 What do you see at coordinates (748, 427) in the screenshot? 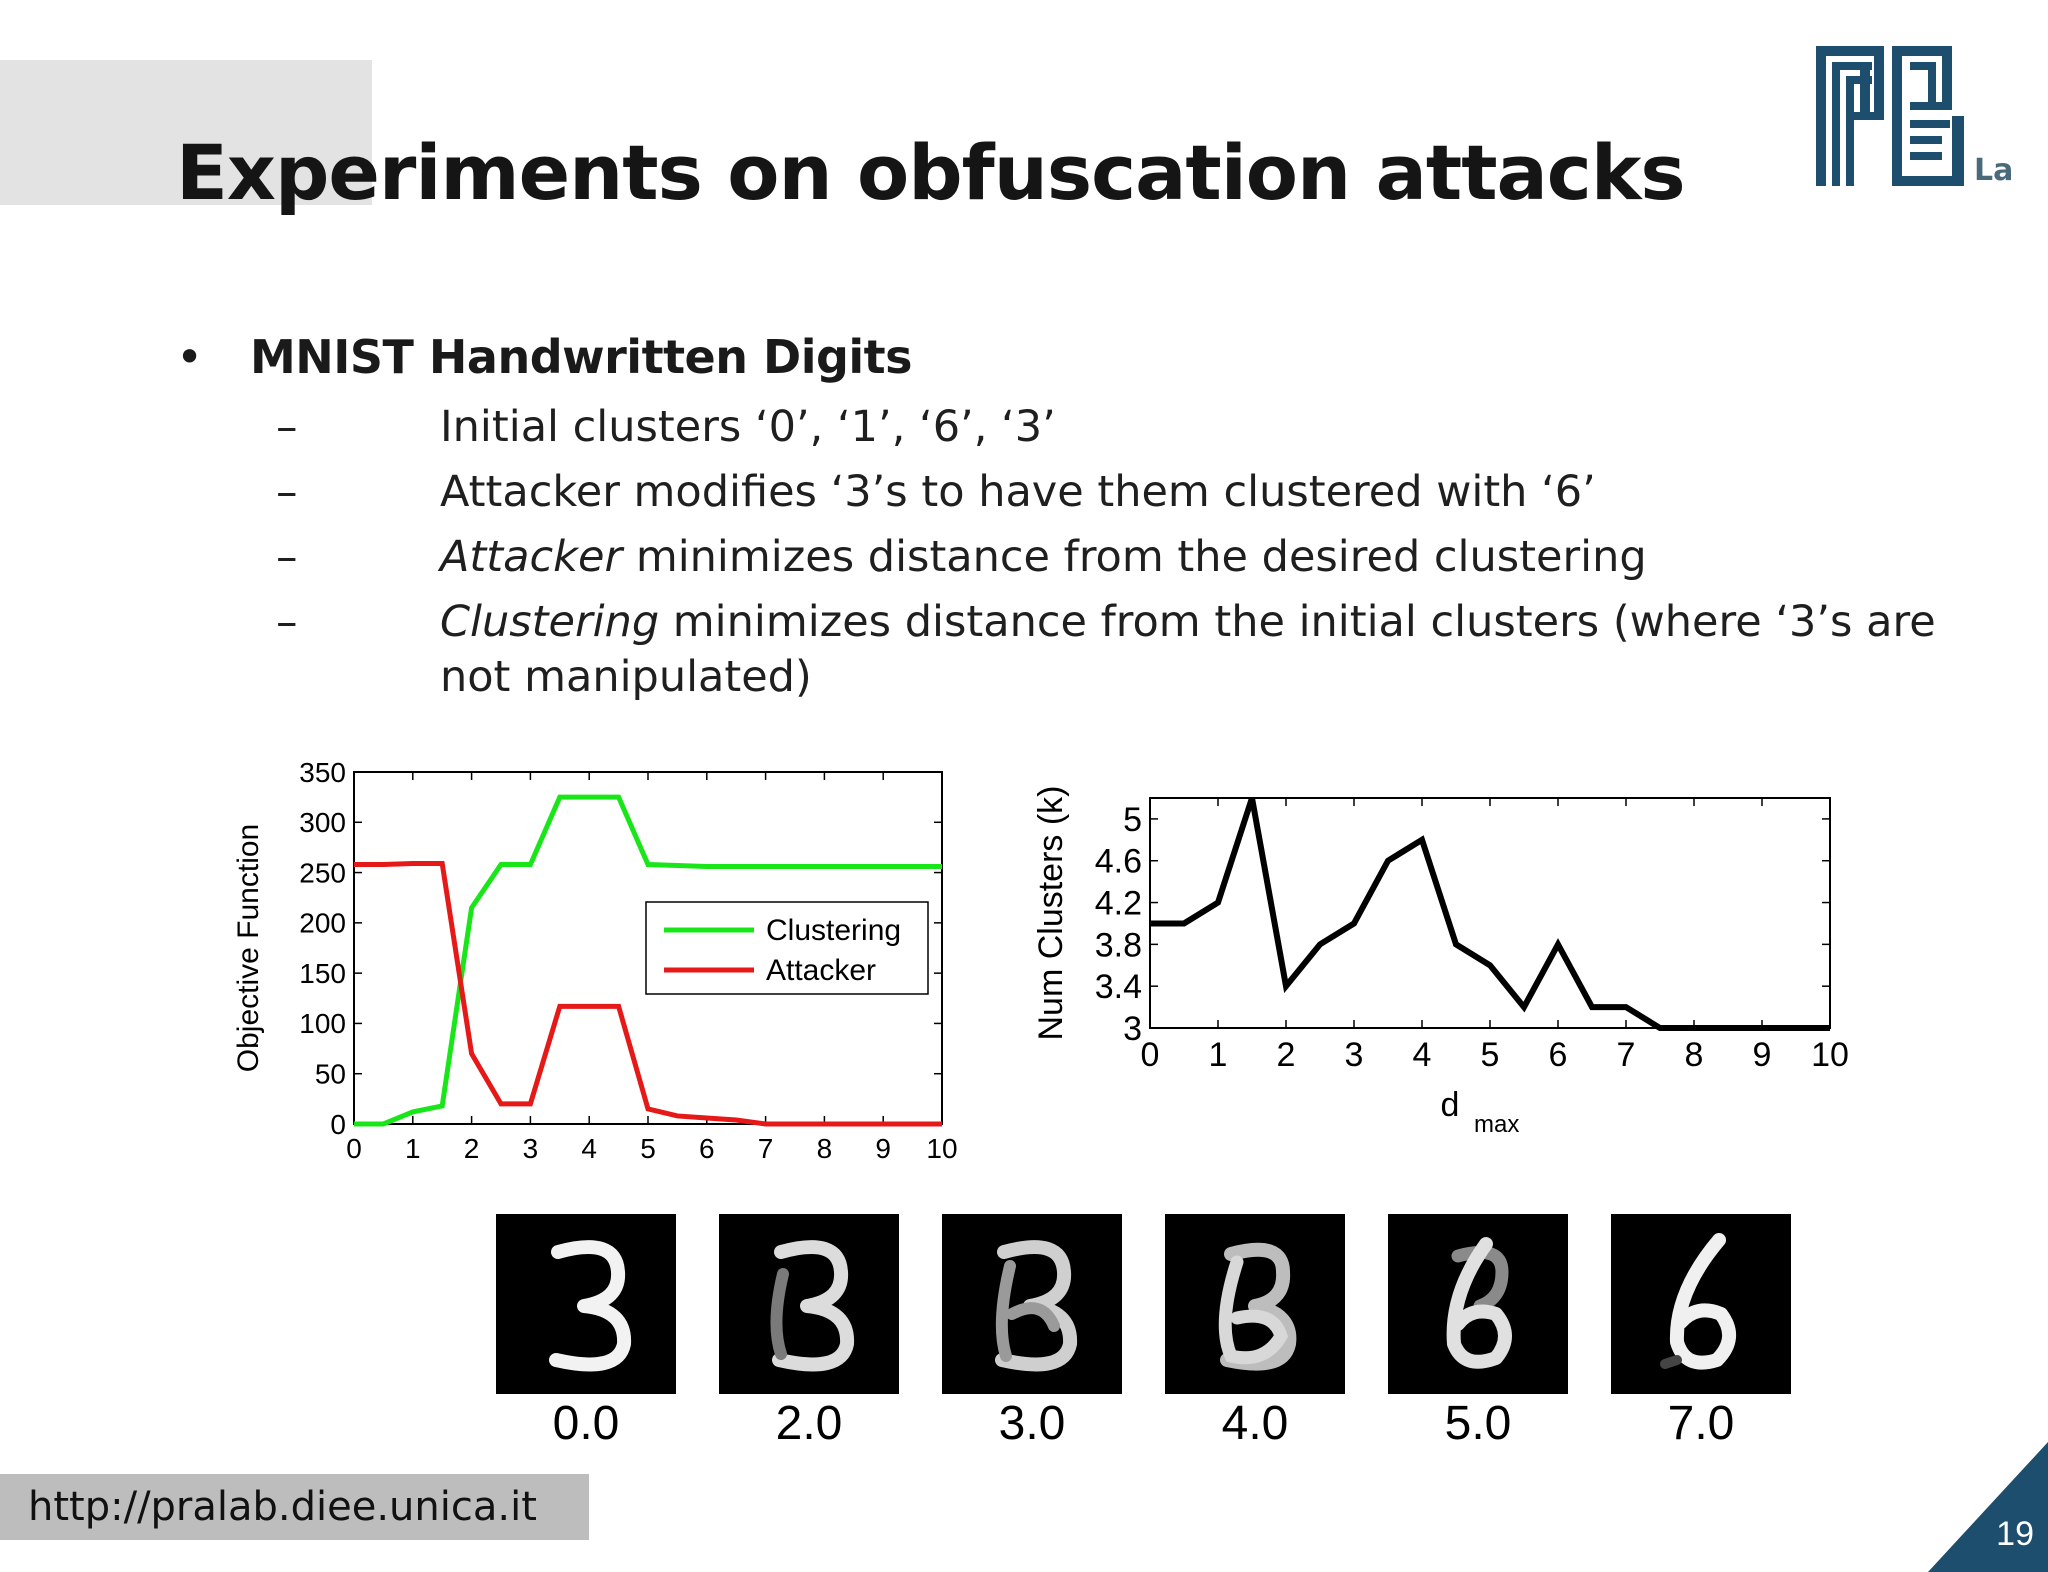
I see `subbullet-text: Initial clusters ‘0’, ‘1’, ‘6’, ‘3’` at bounding box center [748, 427].